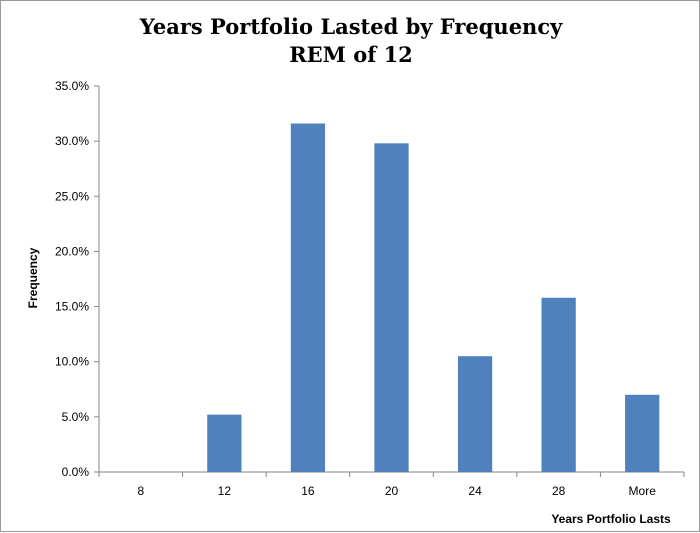  I want to click on x-tick-label: 12, so click(225, 491).